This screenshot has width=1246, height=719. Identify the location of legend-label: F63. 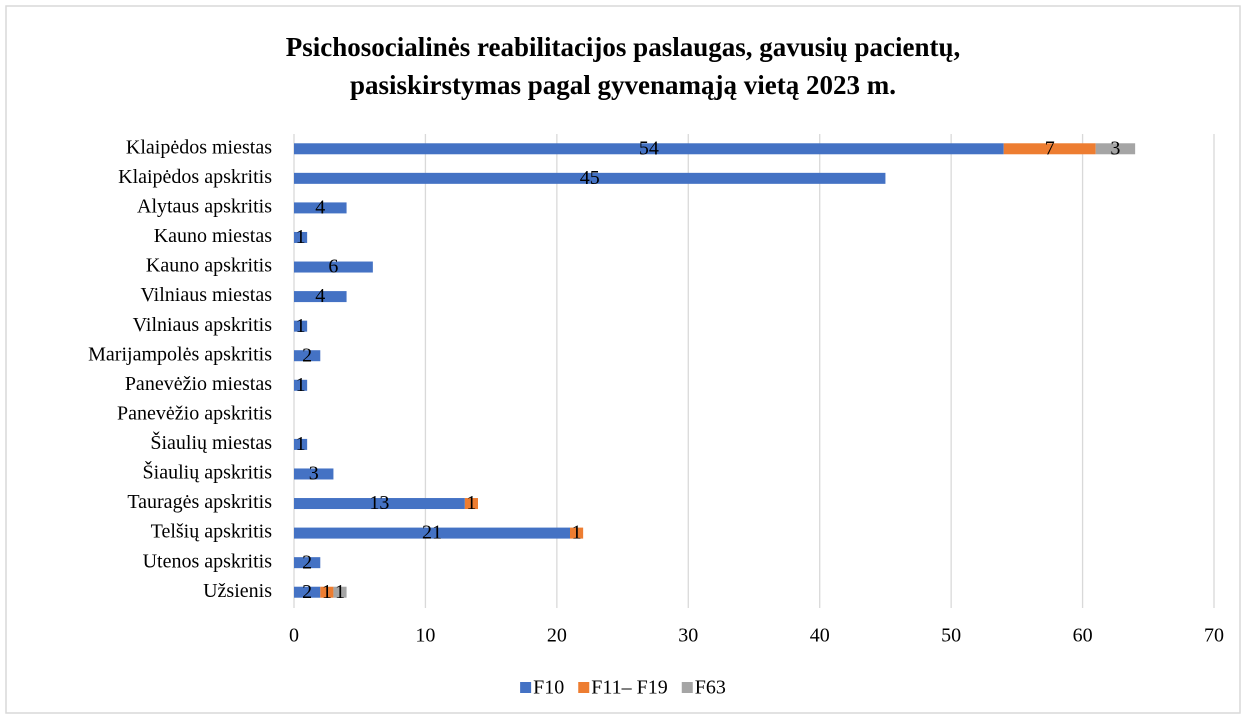
(710, 688).